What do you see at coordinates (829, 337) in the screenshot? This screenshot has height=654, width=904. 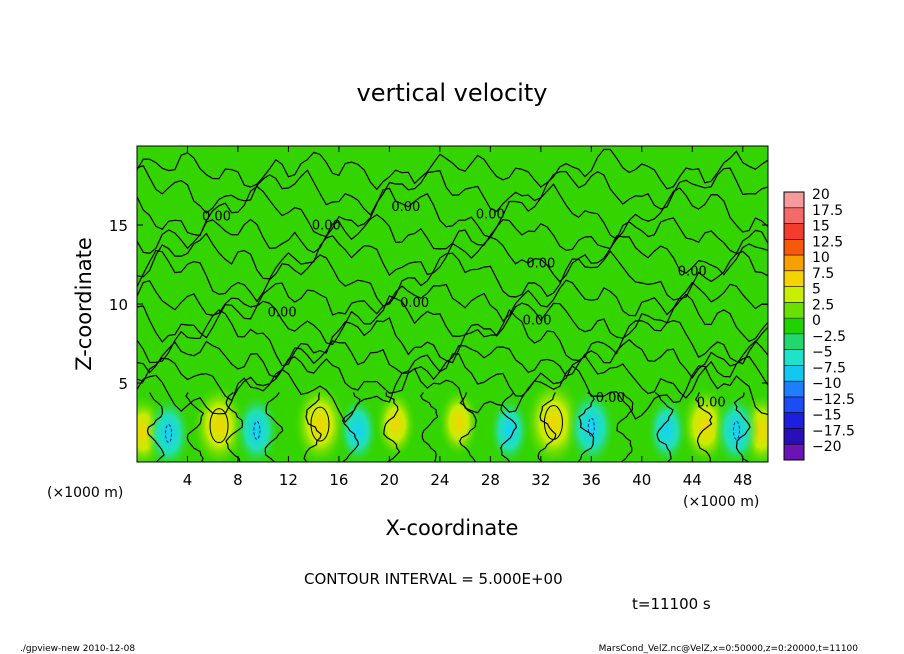 I see `colorbar-label: −2.5` at bounding box center [829, 337].